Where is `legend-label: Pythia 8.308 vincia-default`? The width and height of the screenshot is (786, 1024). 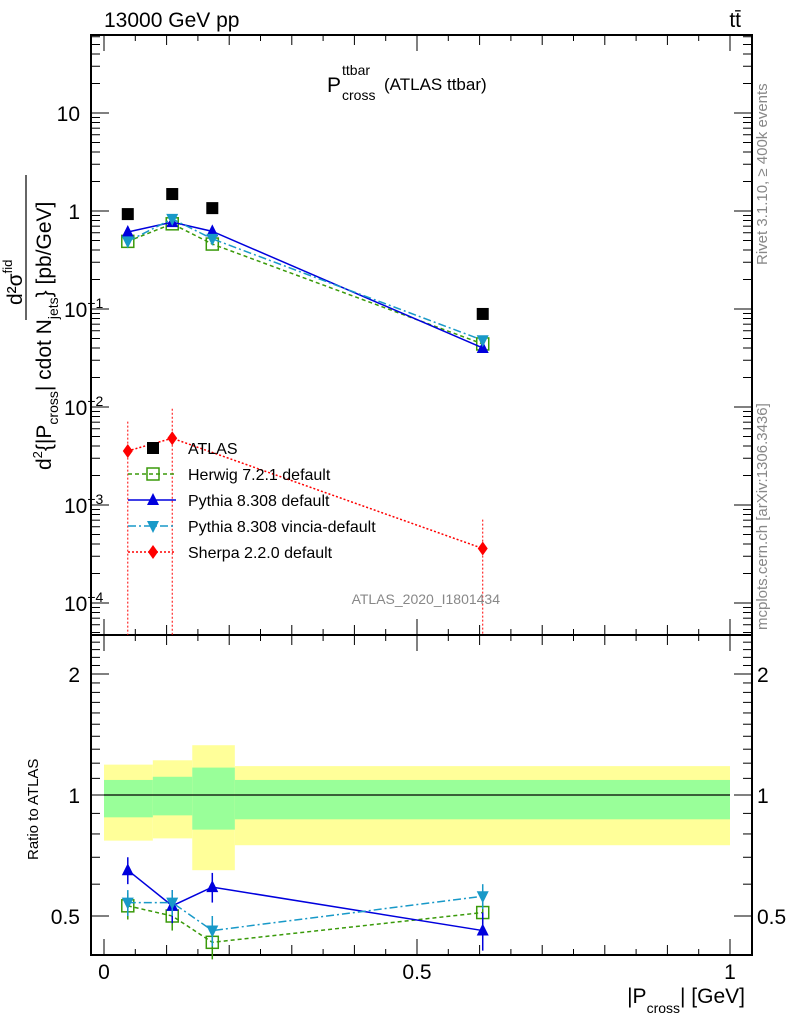 legend-label: Pythia 8.308 vincia-default is located at coordinates (282, 527).